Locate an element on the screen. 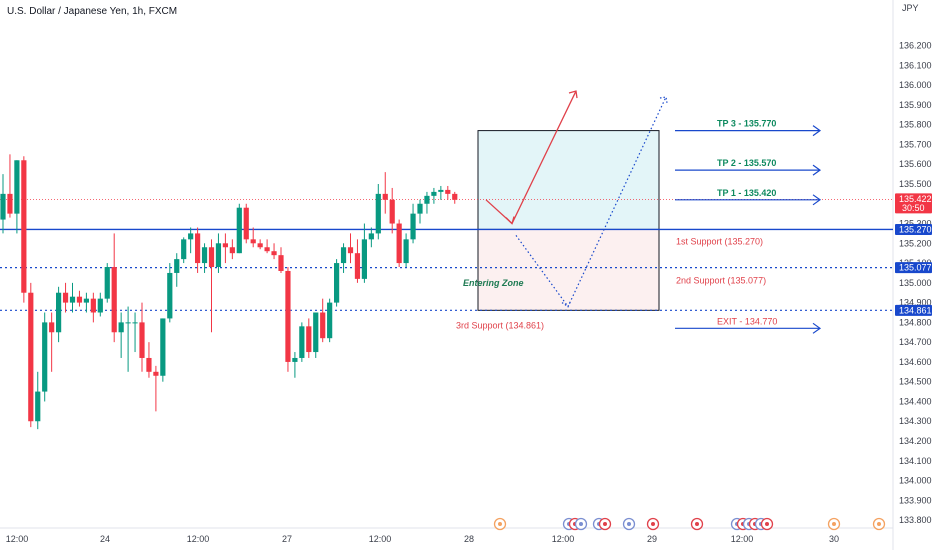 The height and width of the screenshot is (550, 932). tp1-label: TP 1 - 135.420 is located at coordinates (746, 193).